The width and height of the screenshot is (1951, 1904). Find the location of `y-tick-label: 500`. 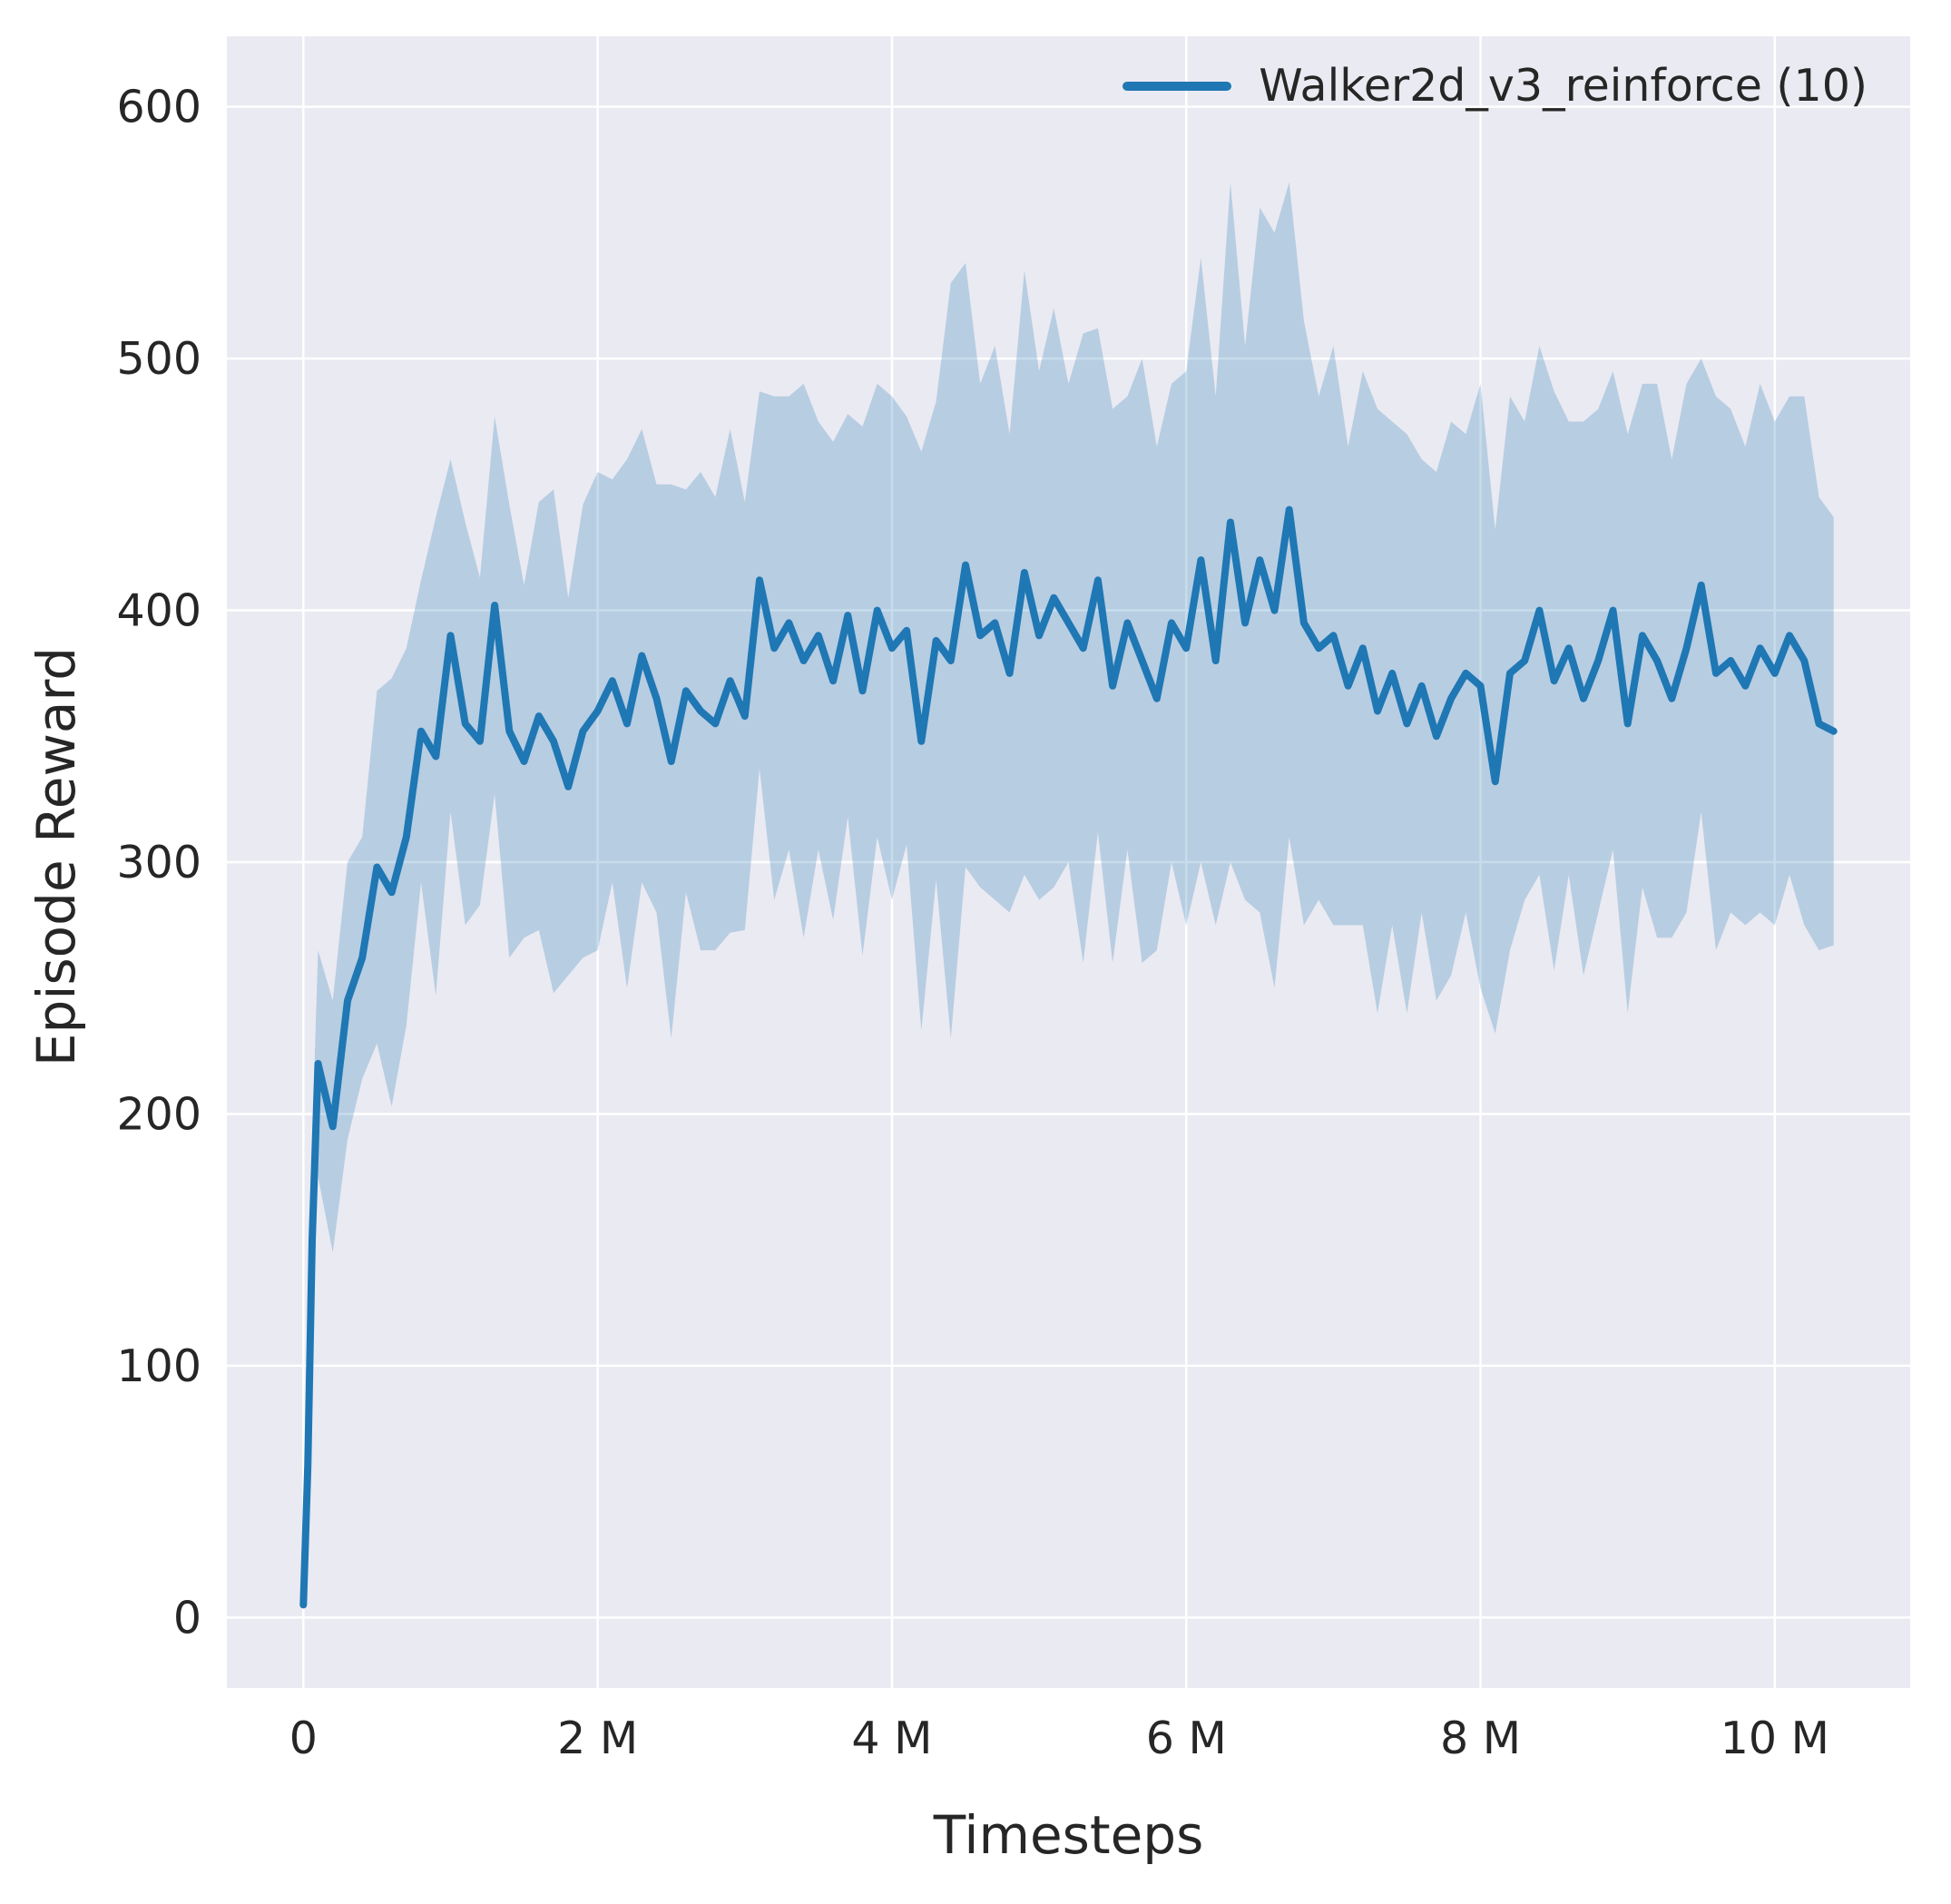

y-tick-label: 500 is located at coordinates (159, 359).